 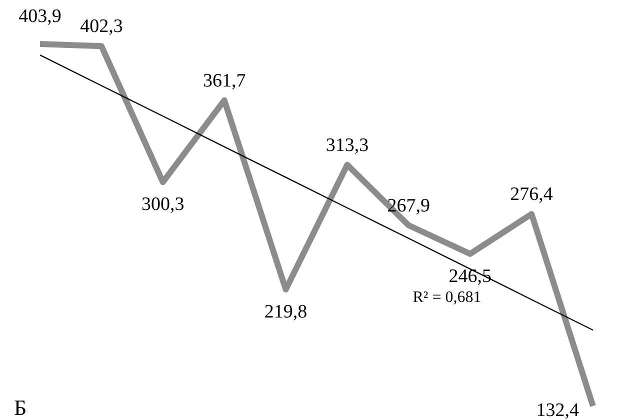 What do you see at coordinates (532, 194) in the screenshot?
I see `data-label: 276,4` at bounding box center [532, 194].